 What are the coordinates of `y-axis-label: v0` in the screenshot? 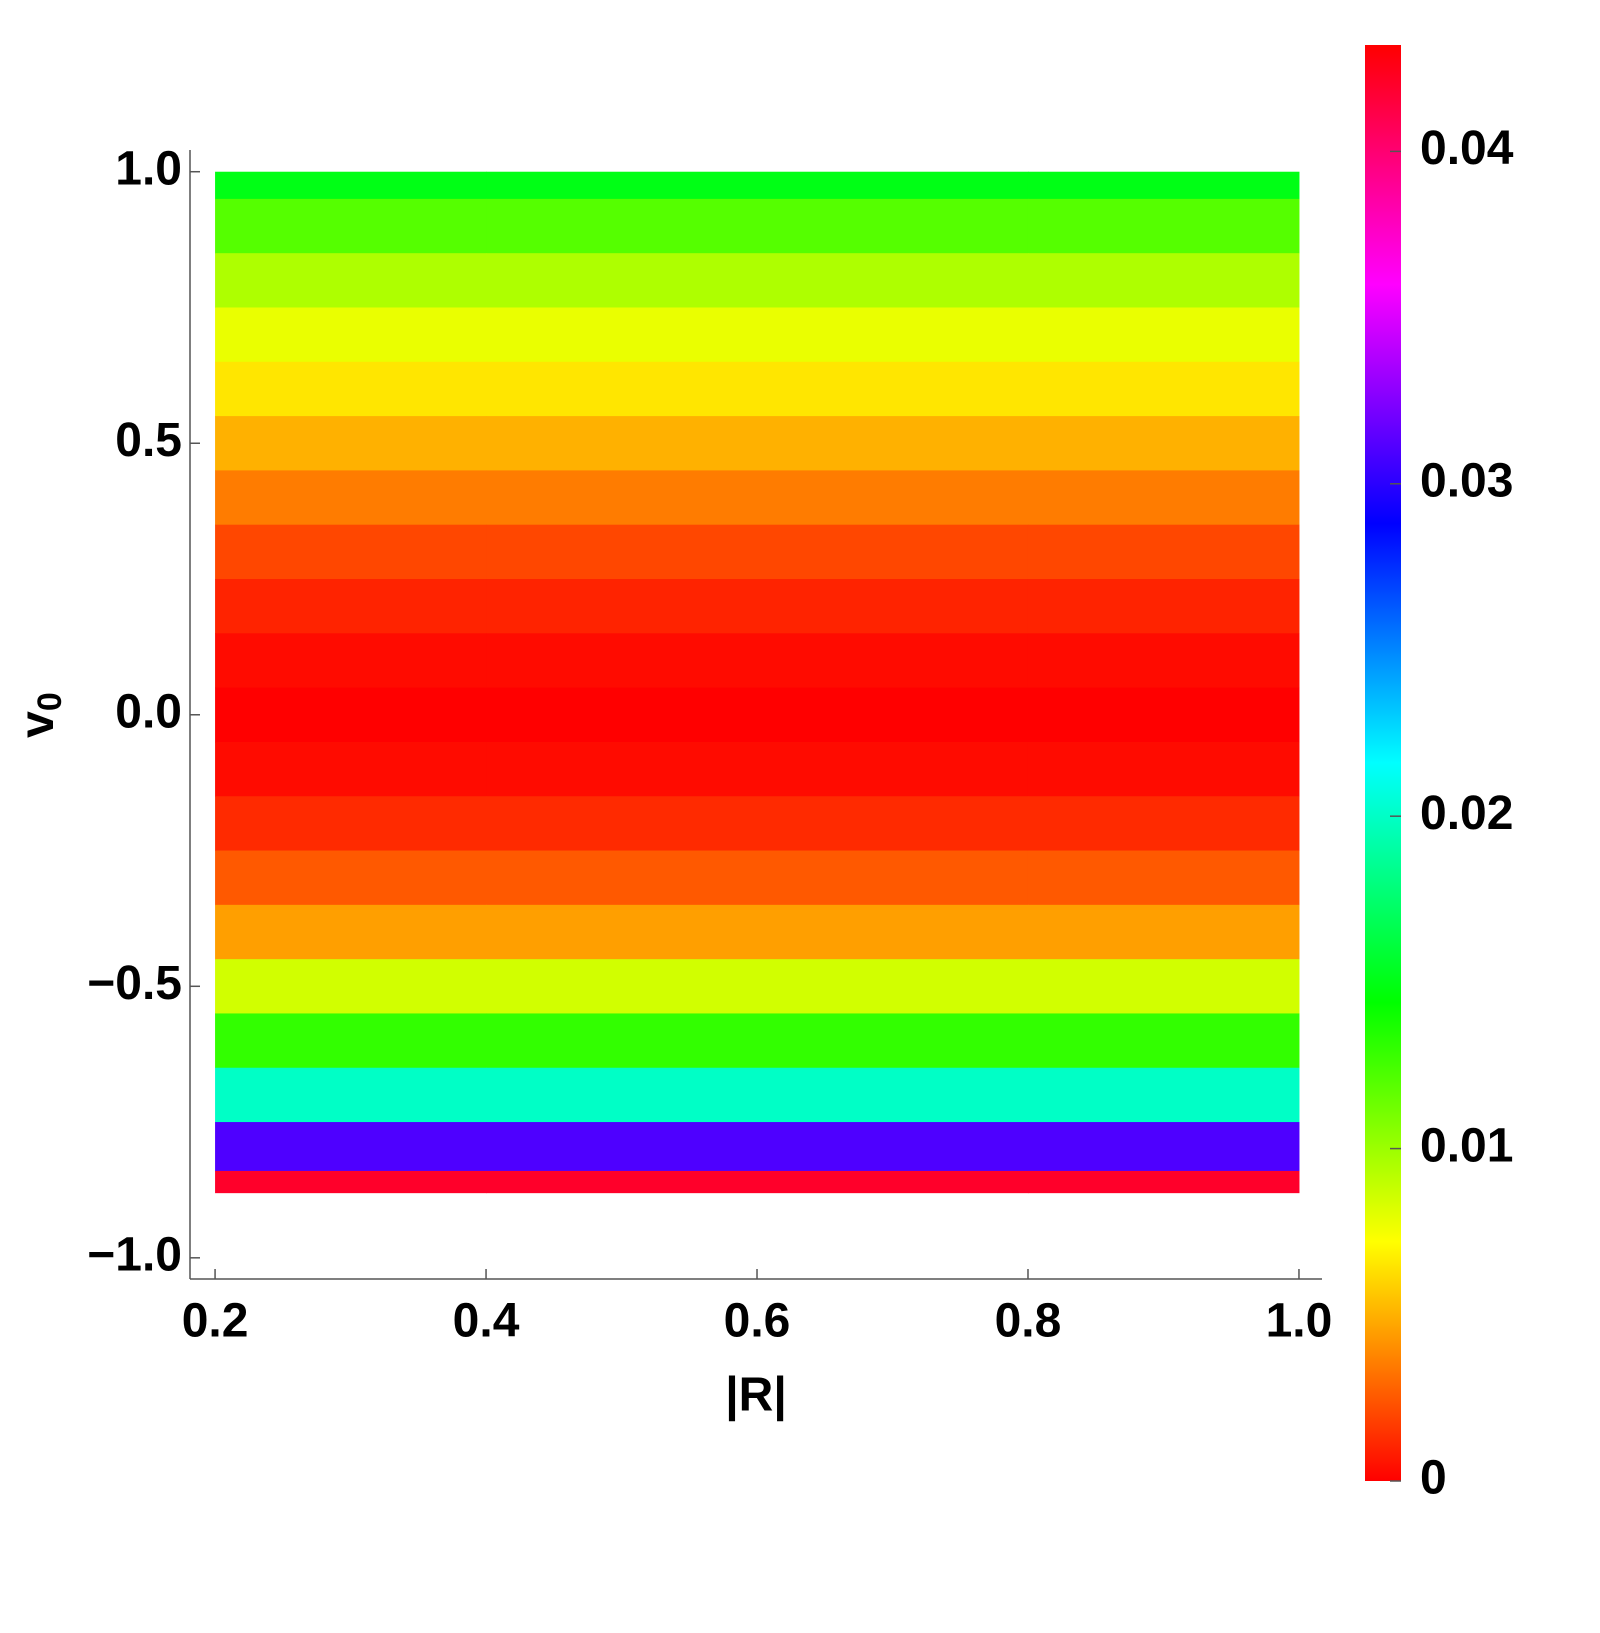 It's located at (40, 715).